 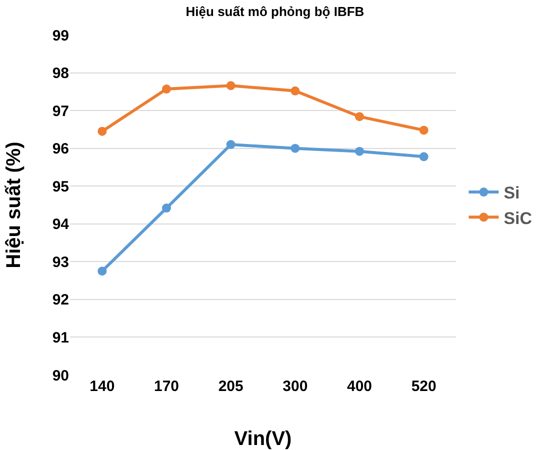 What do you see at coordinates (61, 225) in the screenshot?
I see `y-tick-label: 94` at bounding box center [61, 225].